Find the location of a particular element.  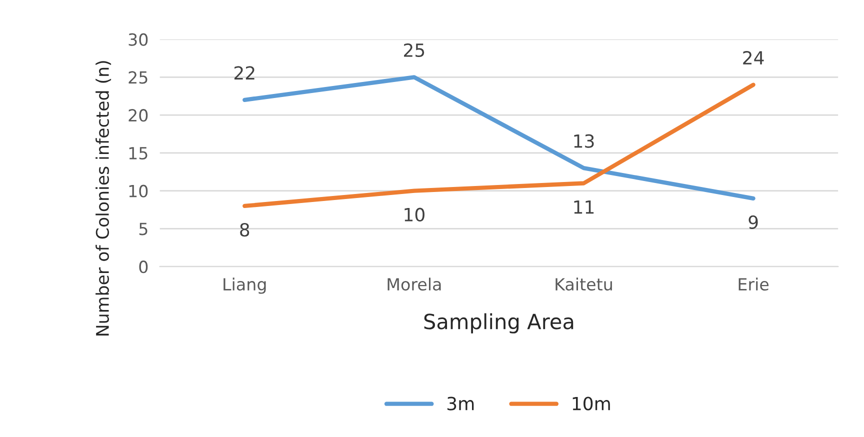

x-axis-title: Sampling Area is located at coordinates (499, 323).